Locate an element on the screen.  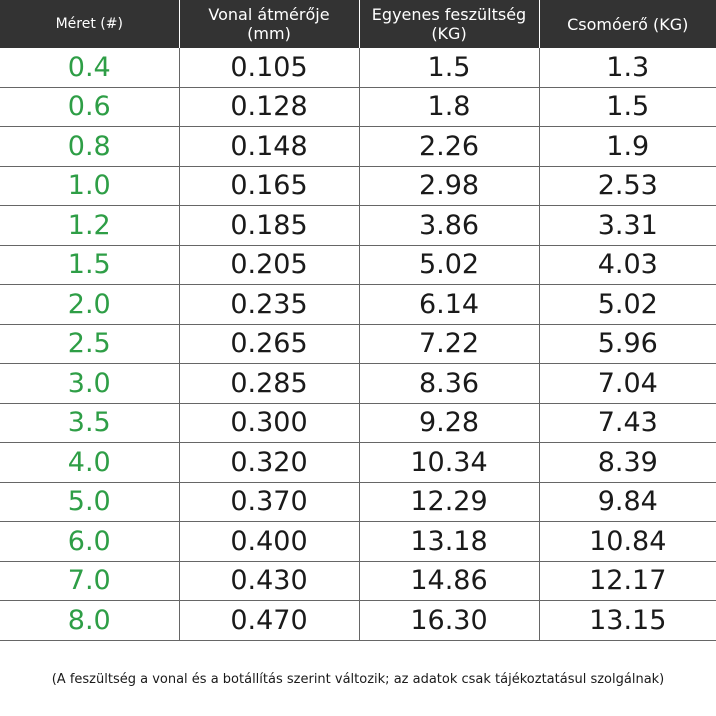
cell-knot-strength: 4.03 is located at coordinates (627, 265).